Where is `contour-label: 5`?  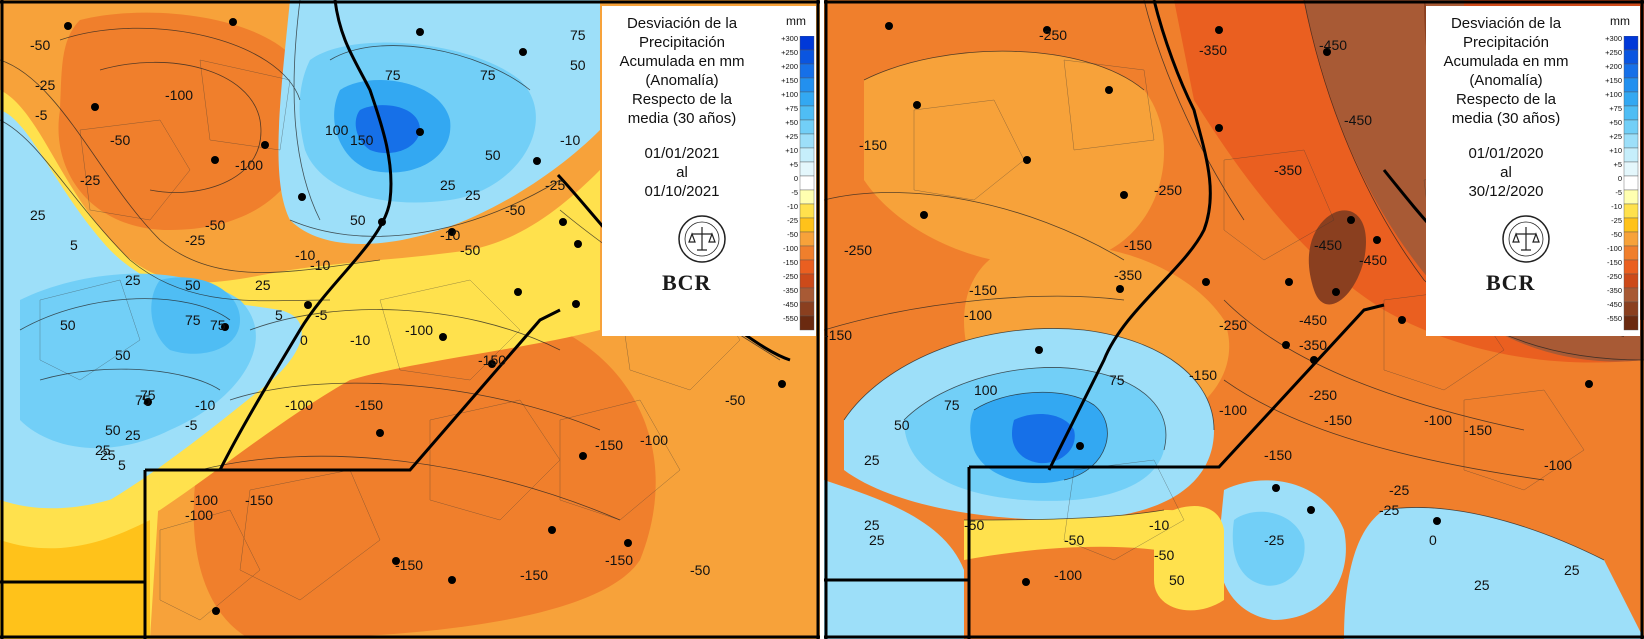 contour-label: 5 is located at coordinates (279, 315).